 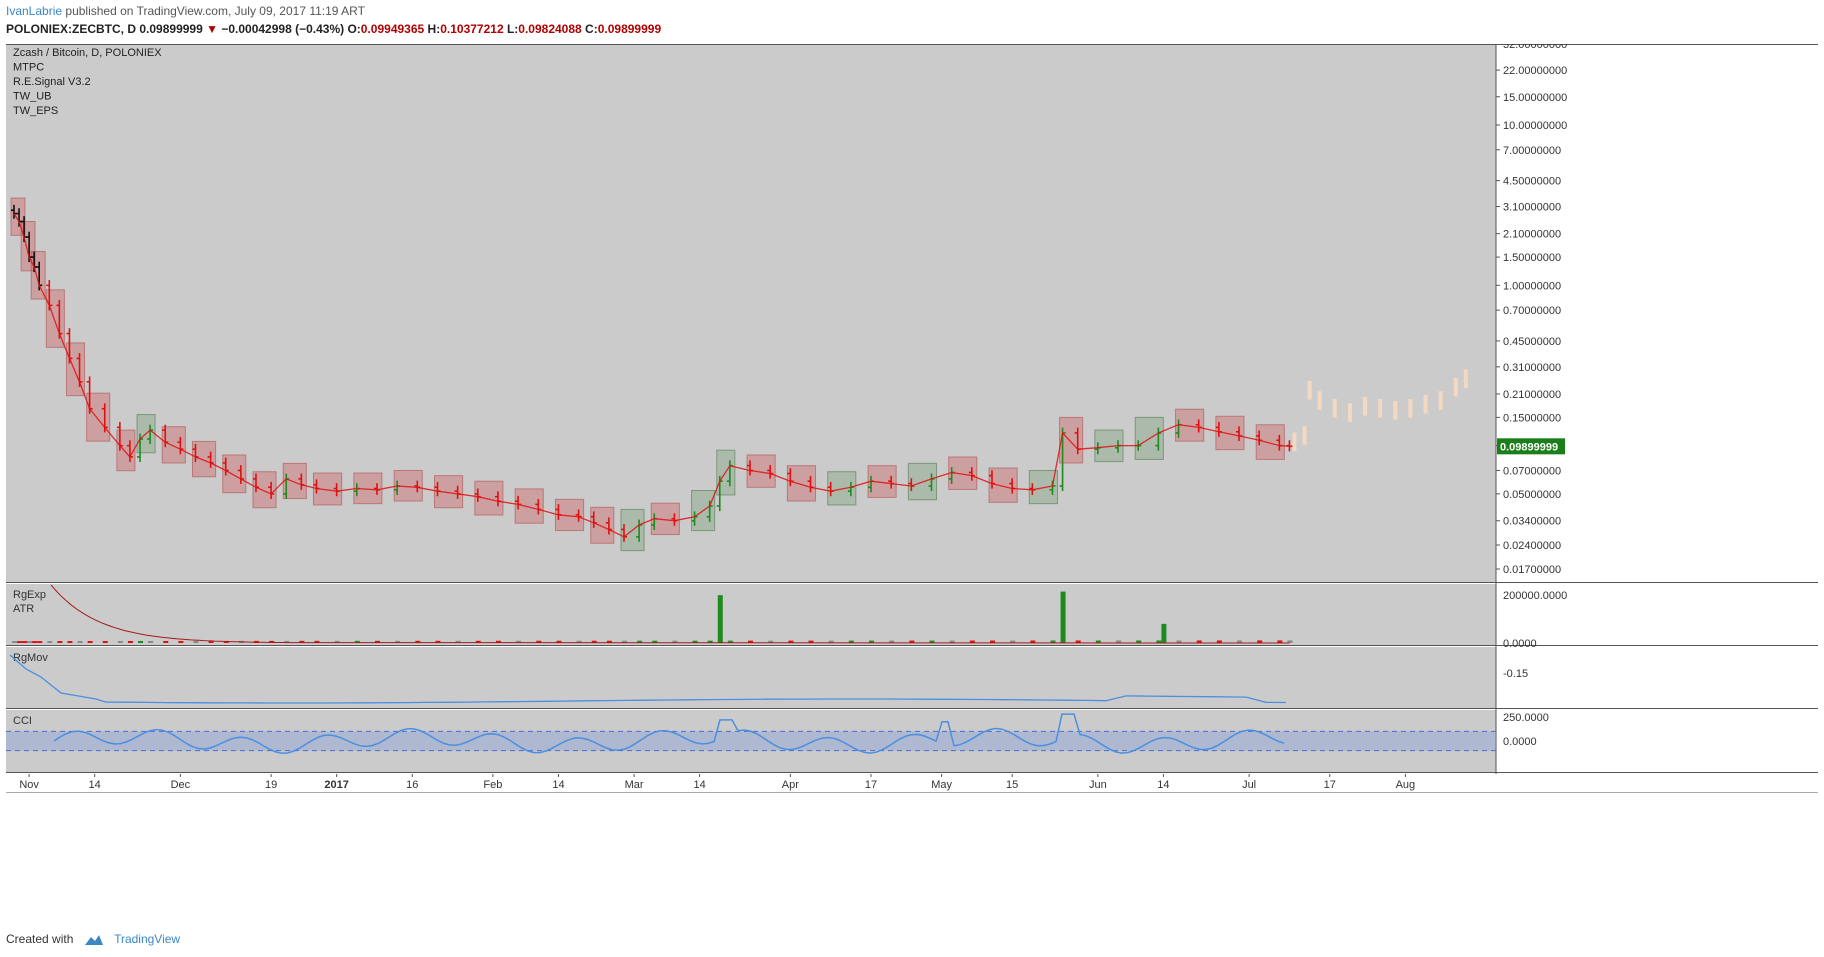 I want to click on time-tick-label: Jul, so click(x=1249, y=785).